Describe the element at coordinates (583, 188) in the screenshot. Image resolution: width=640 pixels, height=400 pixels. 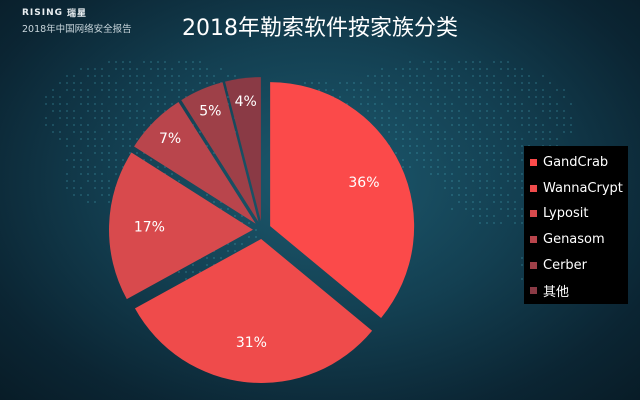
I see `legend-label: WannaCrypt` at that location.